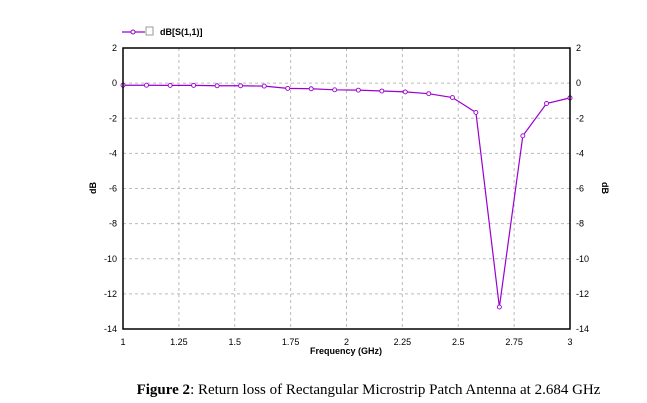  What do you see at coordinates (181, 32) in the screenshot?
I see `legend-entry: dB[S(1,1)]` at bounding box center [181, 32].